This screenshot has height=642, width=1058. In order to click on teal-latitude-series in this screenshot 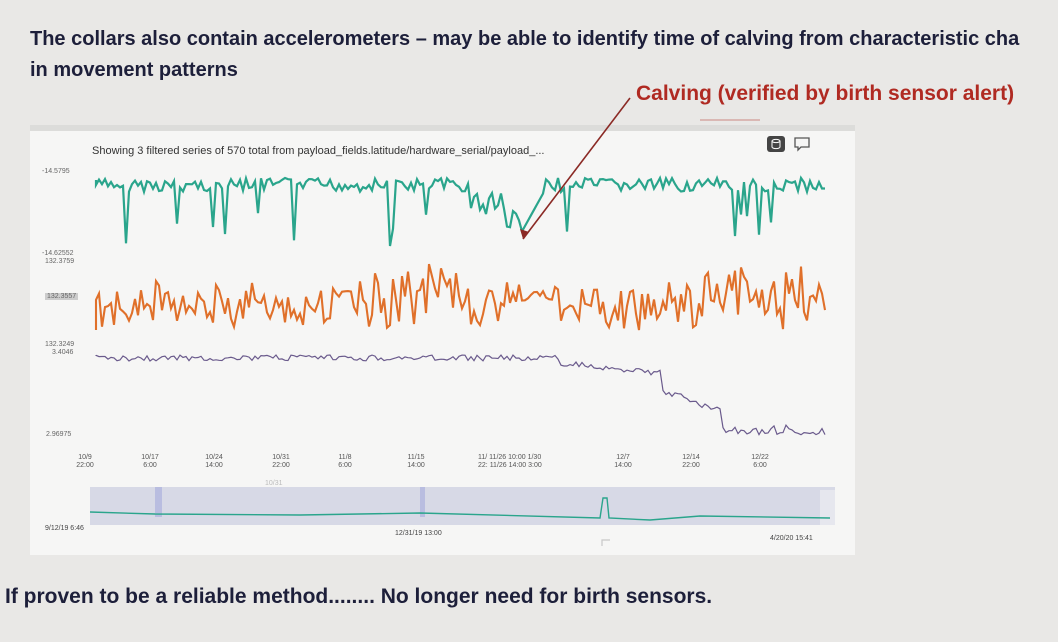, I will do `click(459, 210)`.